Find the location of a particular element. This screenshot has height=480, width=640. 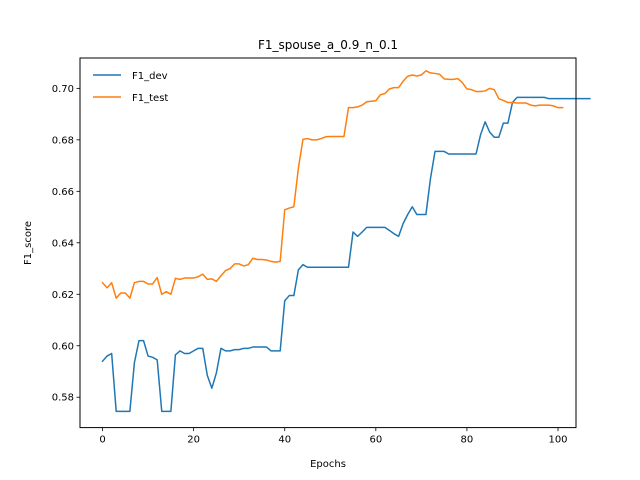

y-tick-label: 0.70 is located at coordinates (63, 89).